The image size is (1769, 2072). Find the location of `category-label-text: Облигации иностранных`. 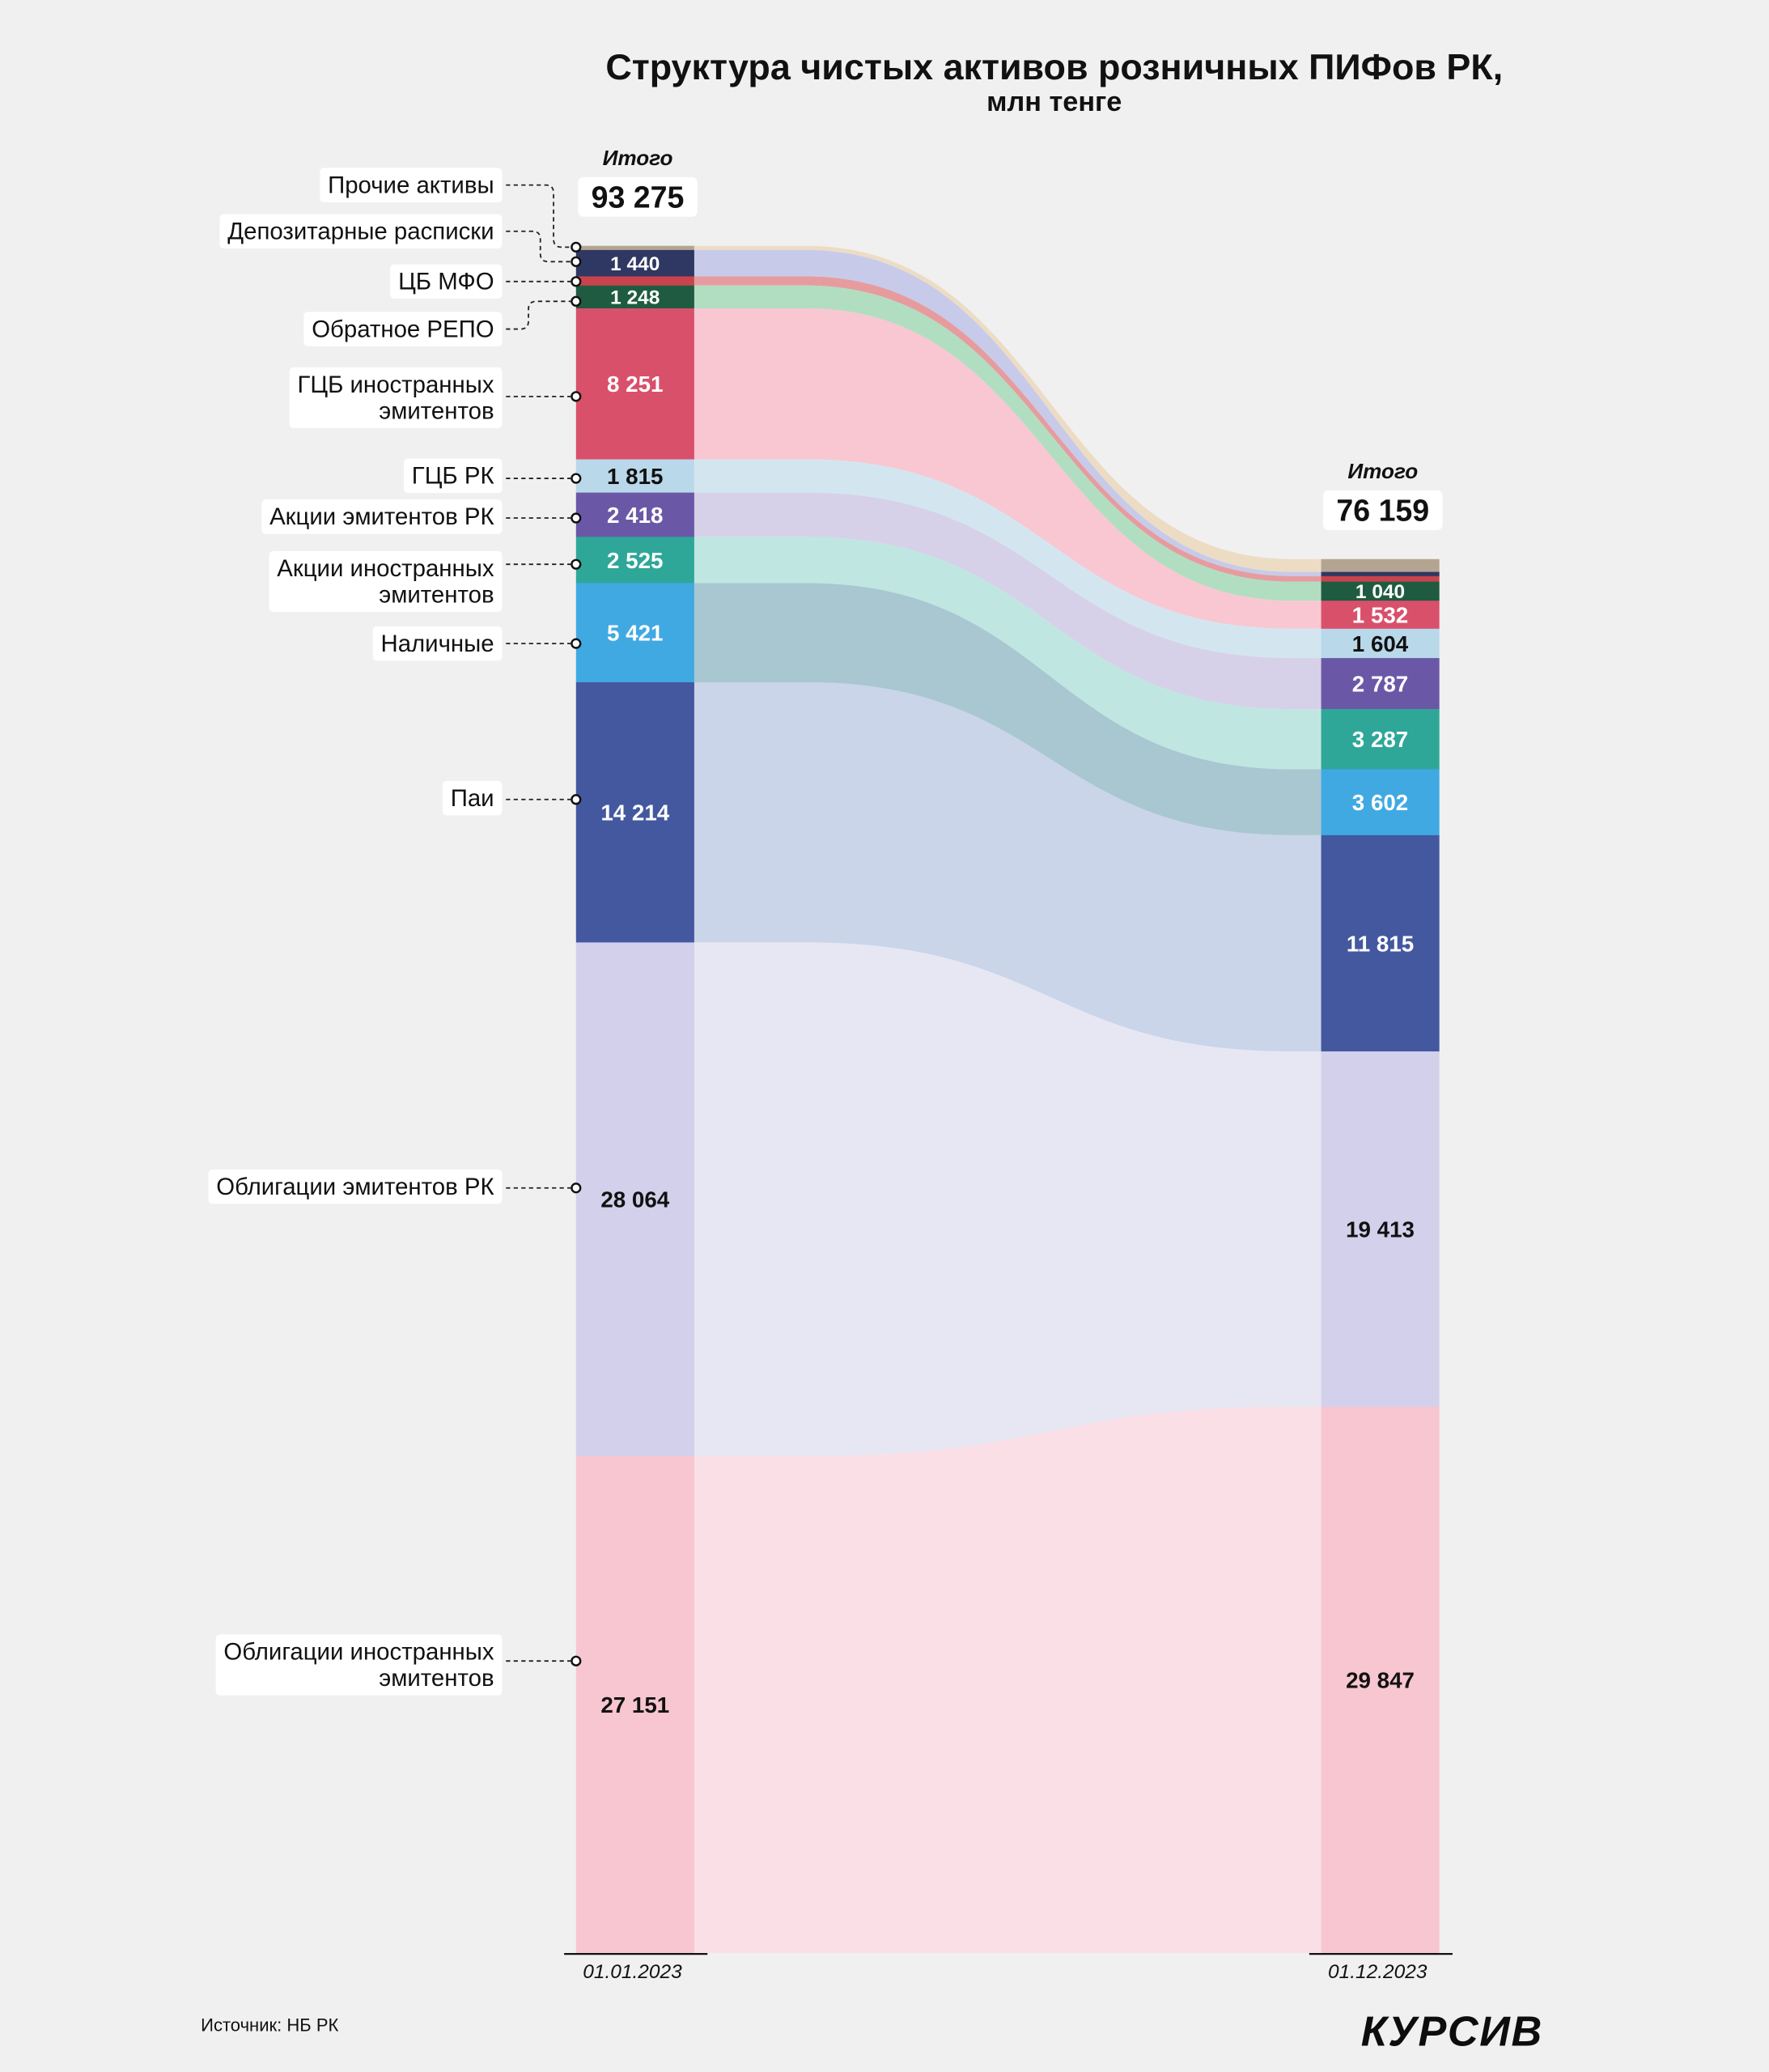

category-label-text: Облигации иностранных is located at coordinates (359, 1652).